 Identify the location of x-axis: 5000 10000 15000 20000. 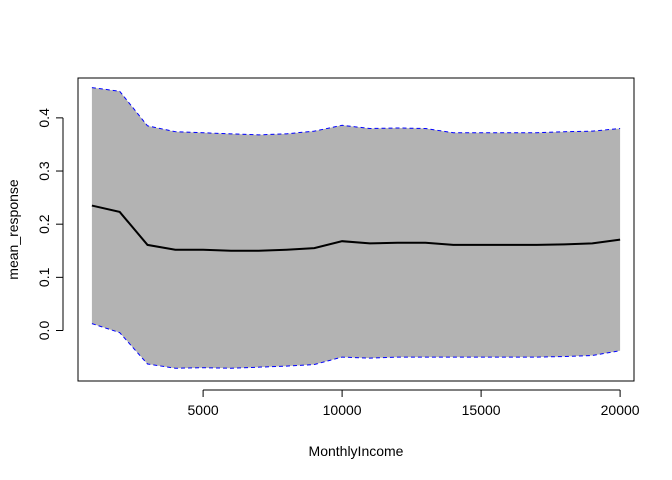
(414, 403).